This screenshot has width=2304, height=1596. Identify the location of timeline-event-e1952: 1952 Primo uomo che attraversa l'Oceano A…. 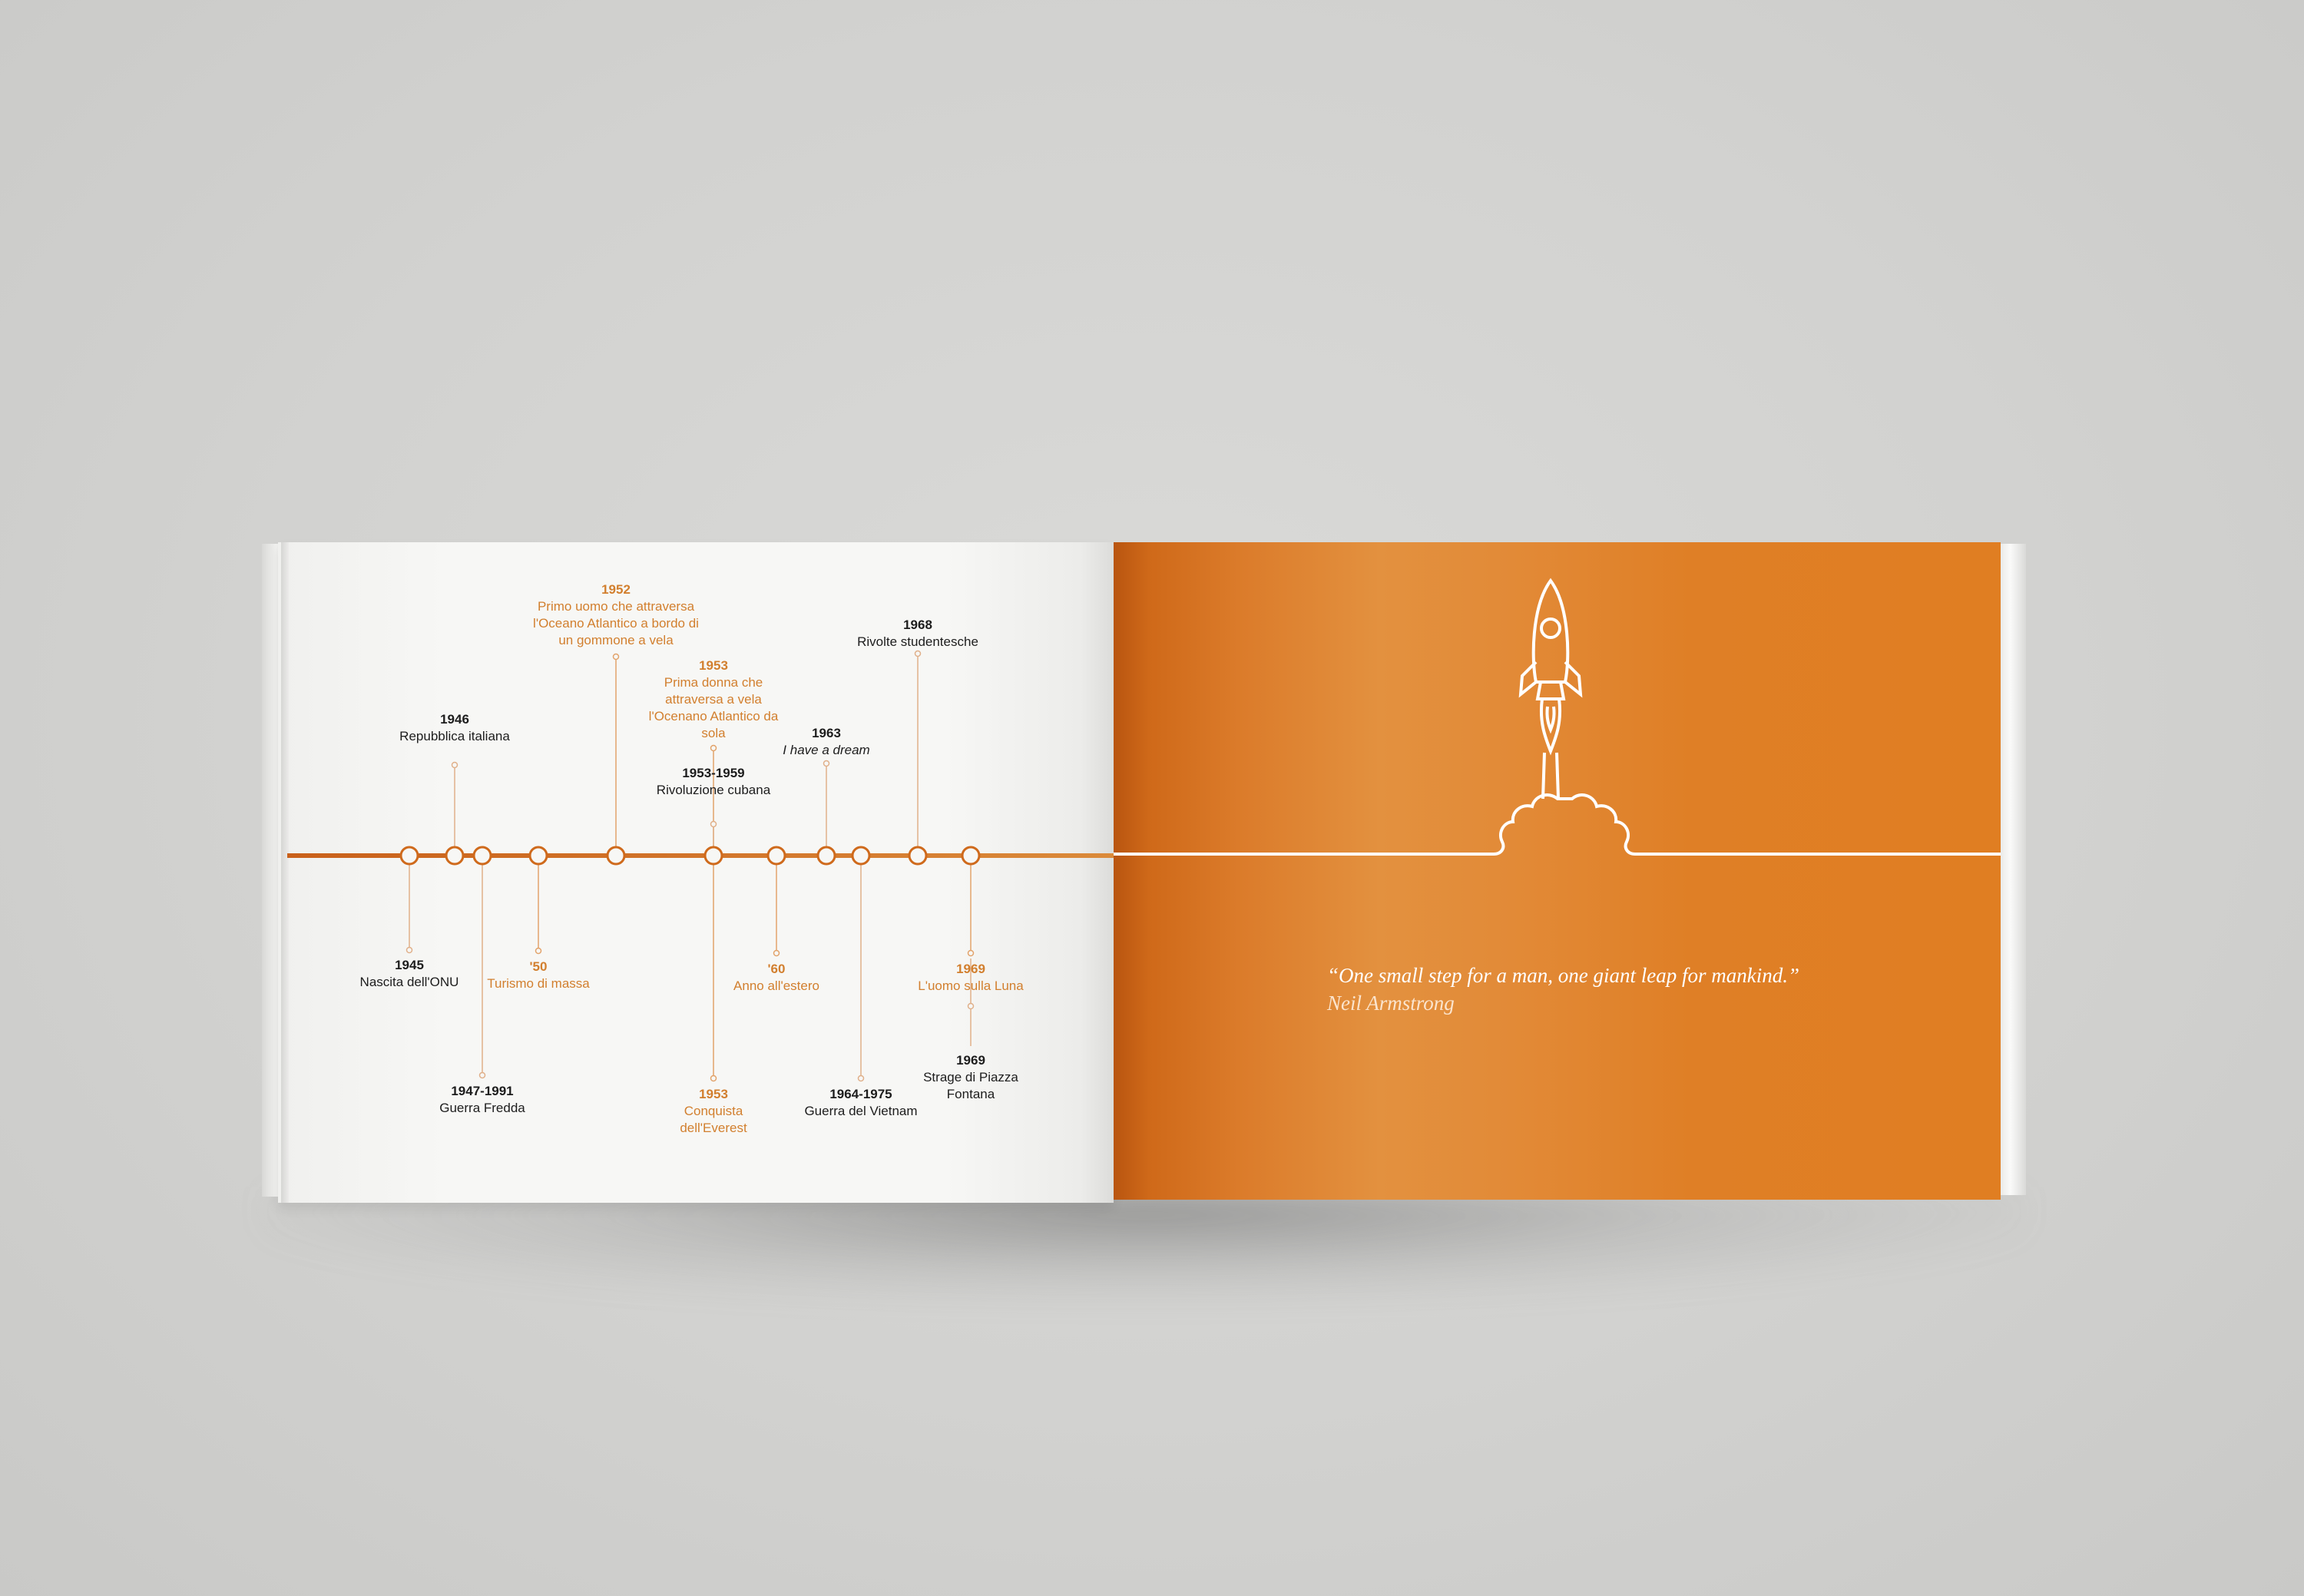
(615, 615).